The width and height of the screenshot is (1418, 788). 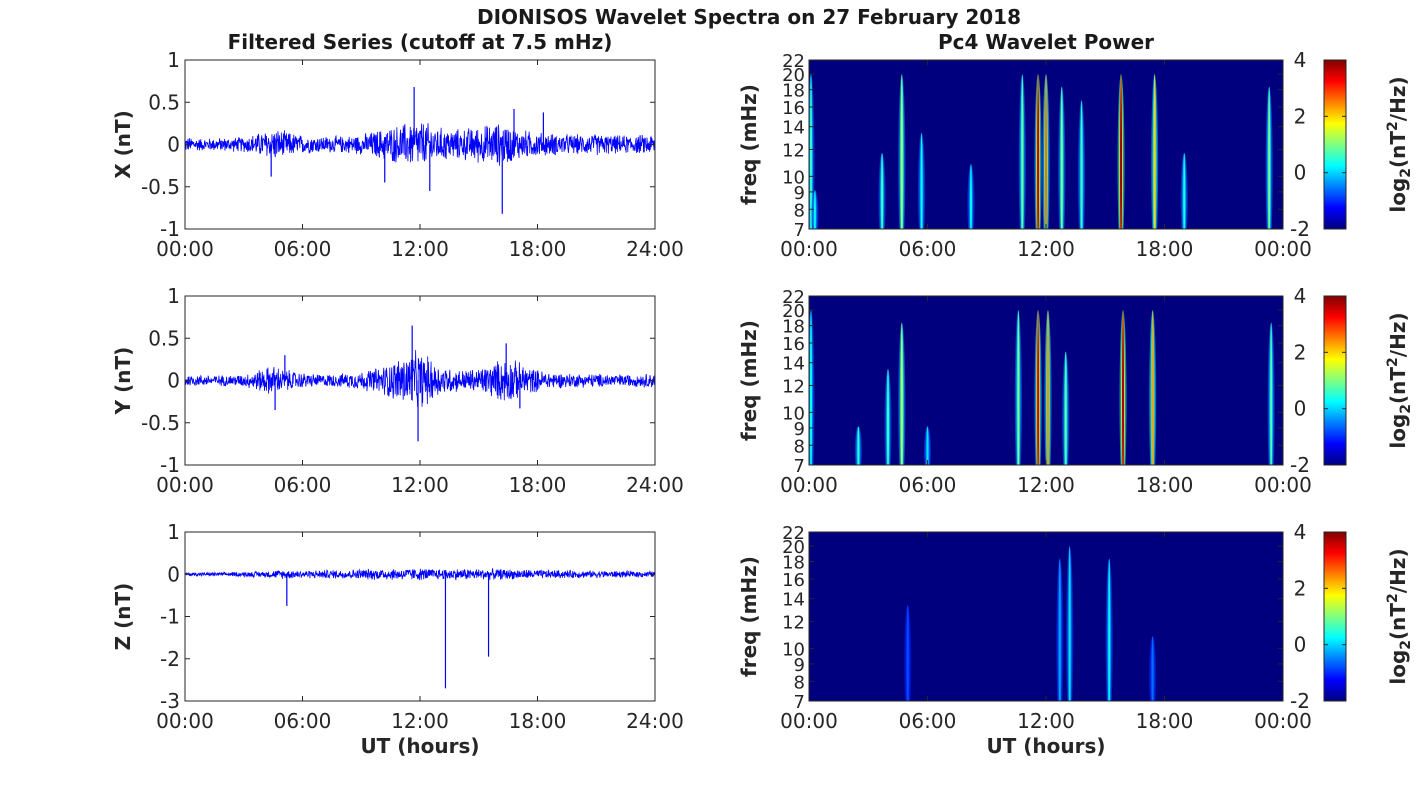 What do you see at coordinates (164, 338) in the screenshot?
I see `y-tick-label: 0.5` at bounding box center [164, 338].